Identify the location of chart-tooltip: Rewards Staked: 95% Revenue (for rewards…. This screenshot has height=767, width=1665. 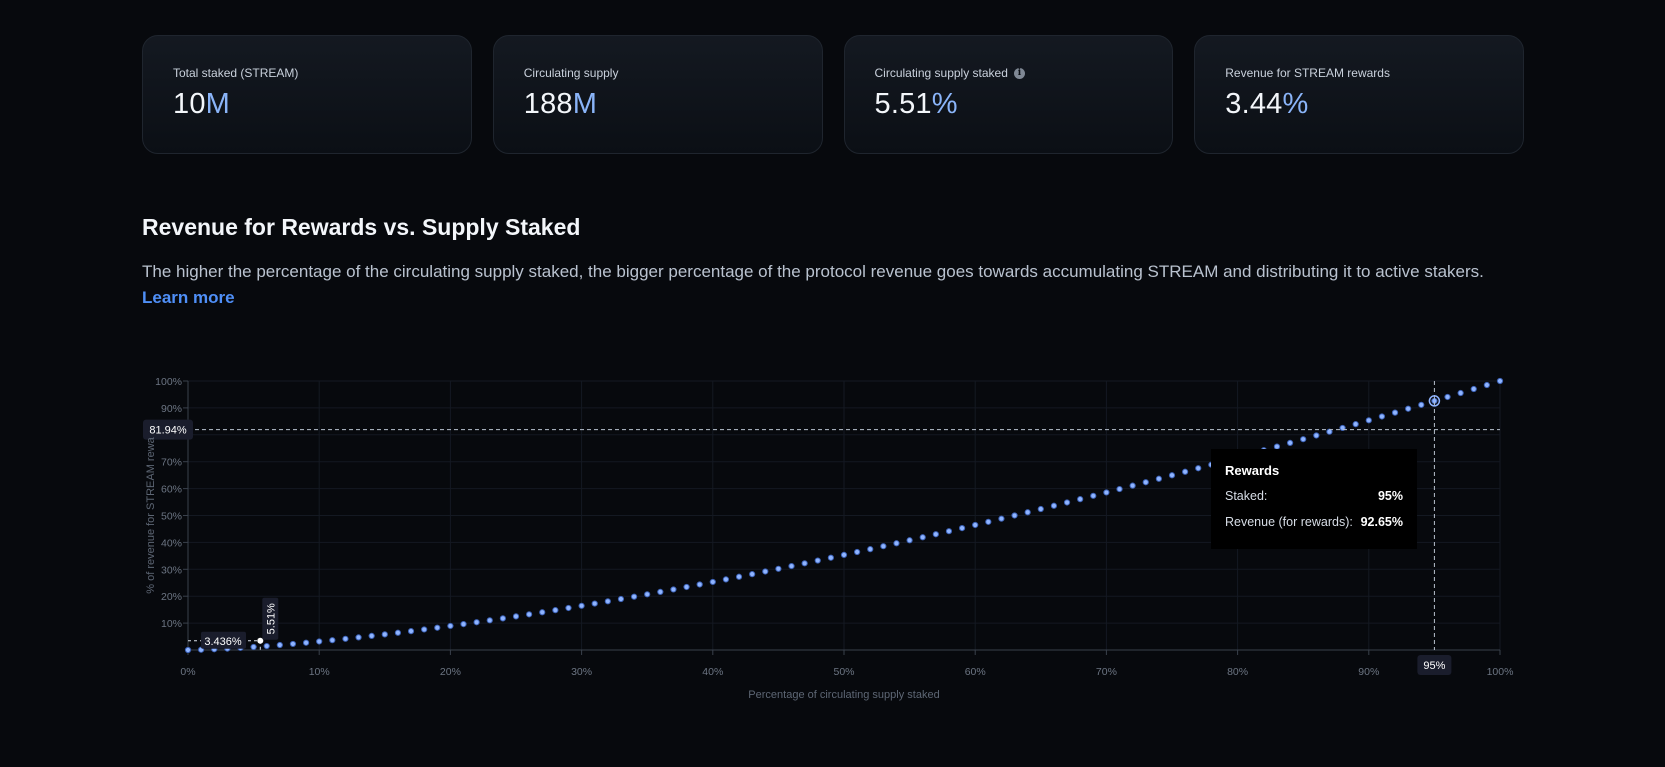
(1314, 499).